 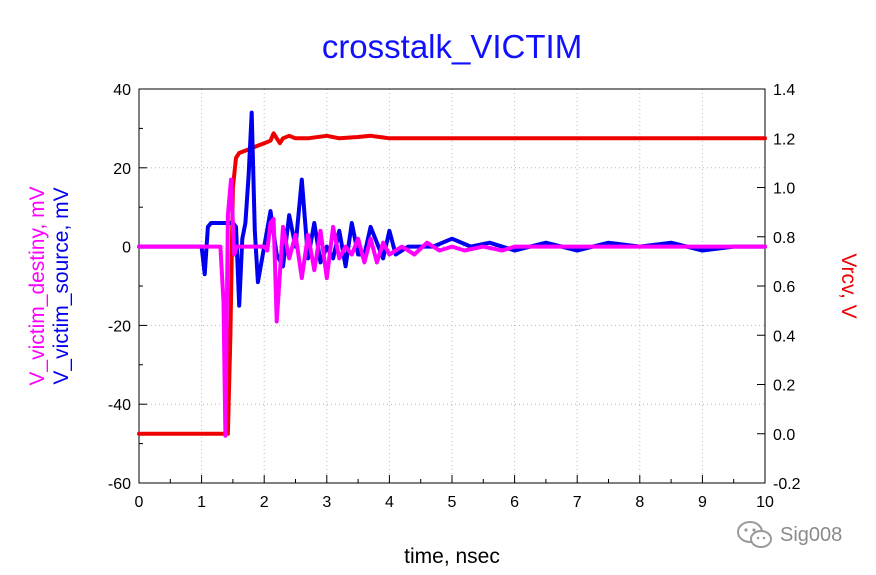 What do you see at coordinates (639, 502) in the screenshot?
I see `x-tick-label: 8` at bounding box center [639, 502].